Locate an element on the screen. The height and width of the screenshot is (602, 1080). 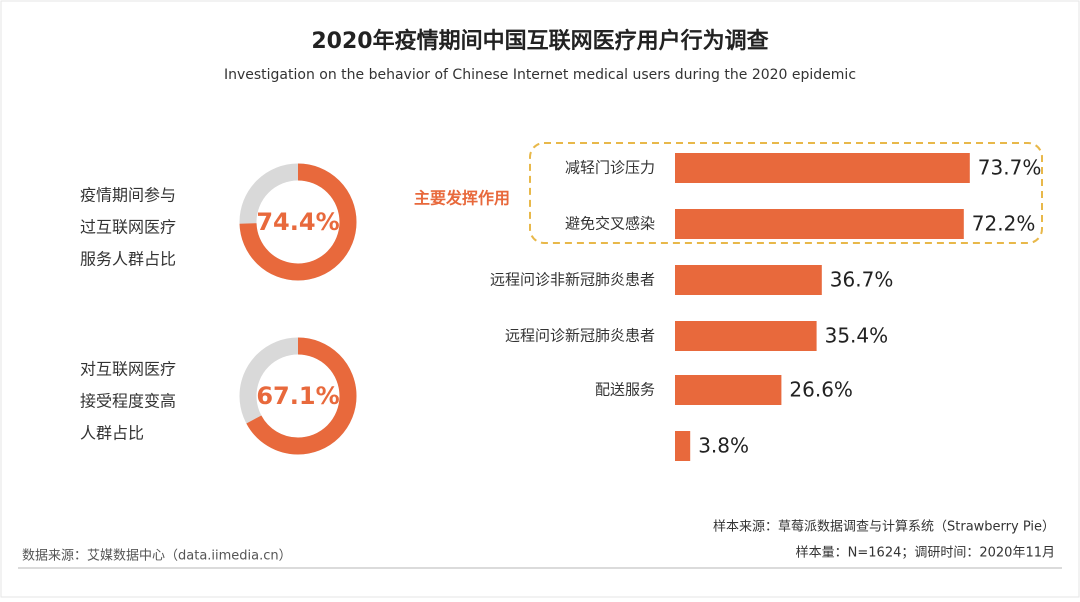
donut-label: 人群占比 is located at coordinates (112, 433).